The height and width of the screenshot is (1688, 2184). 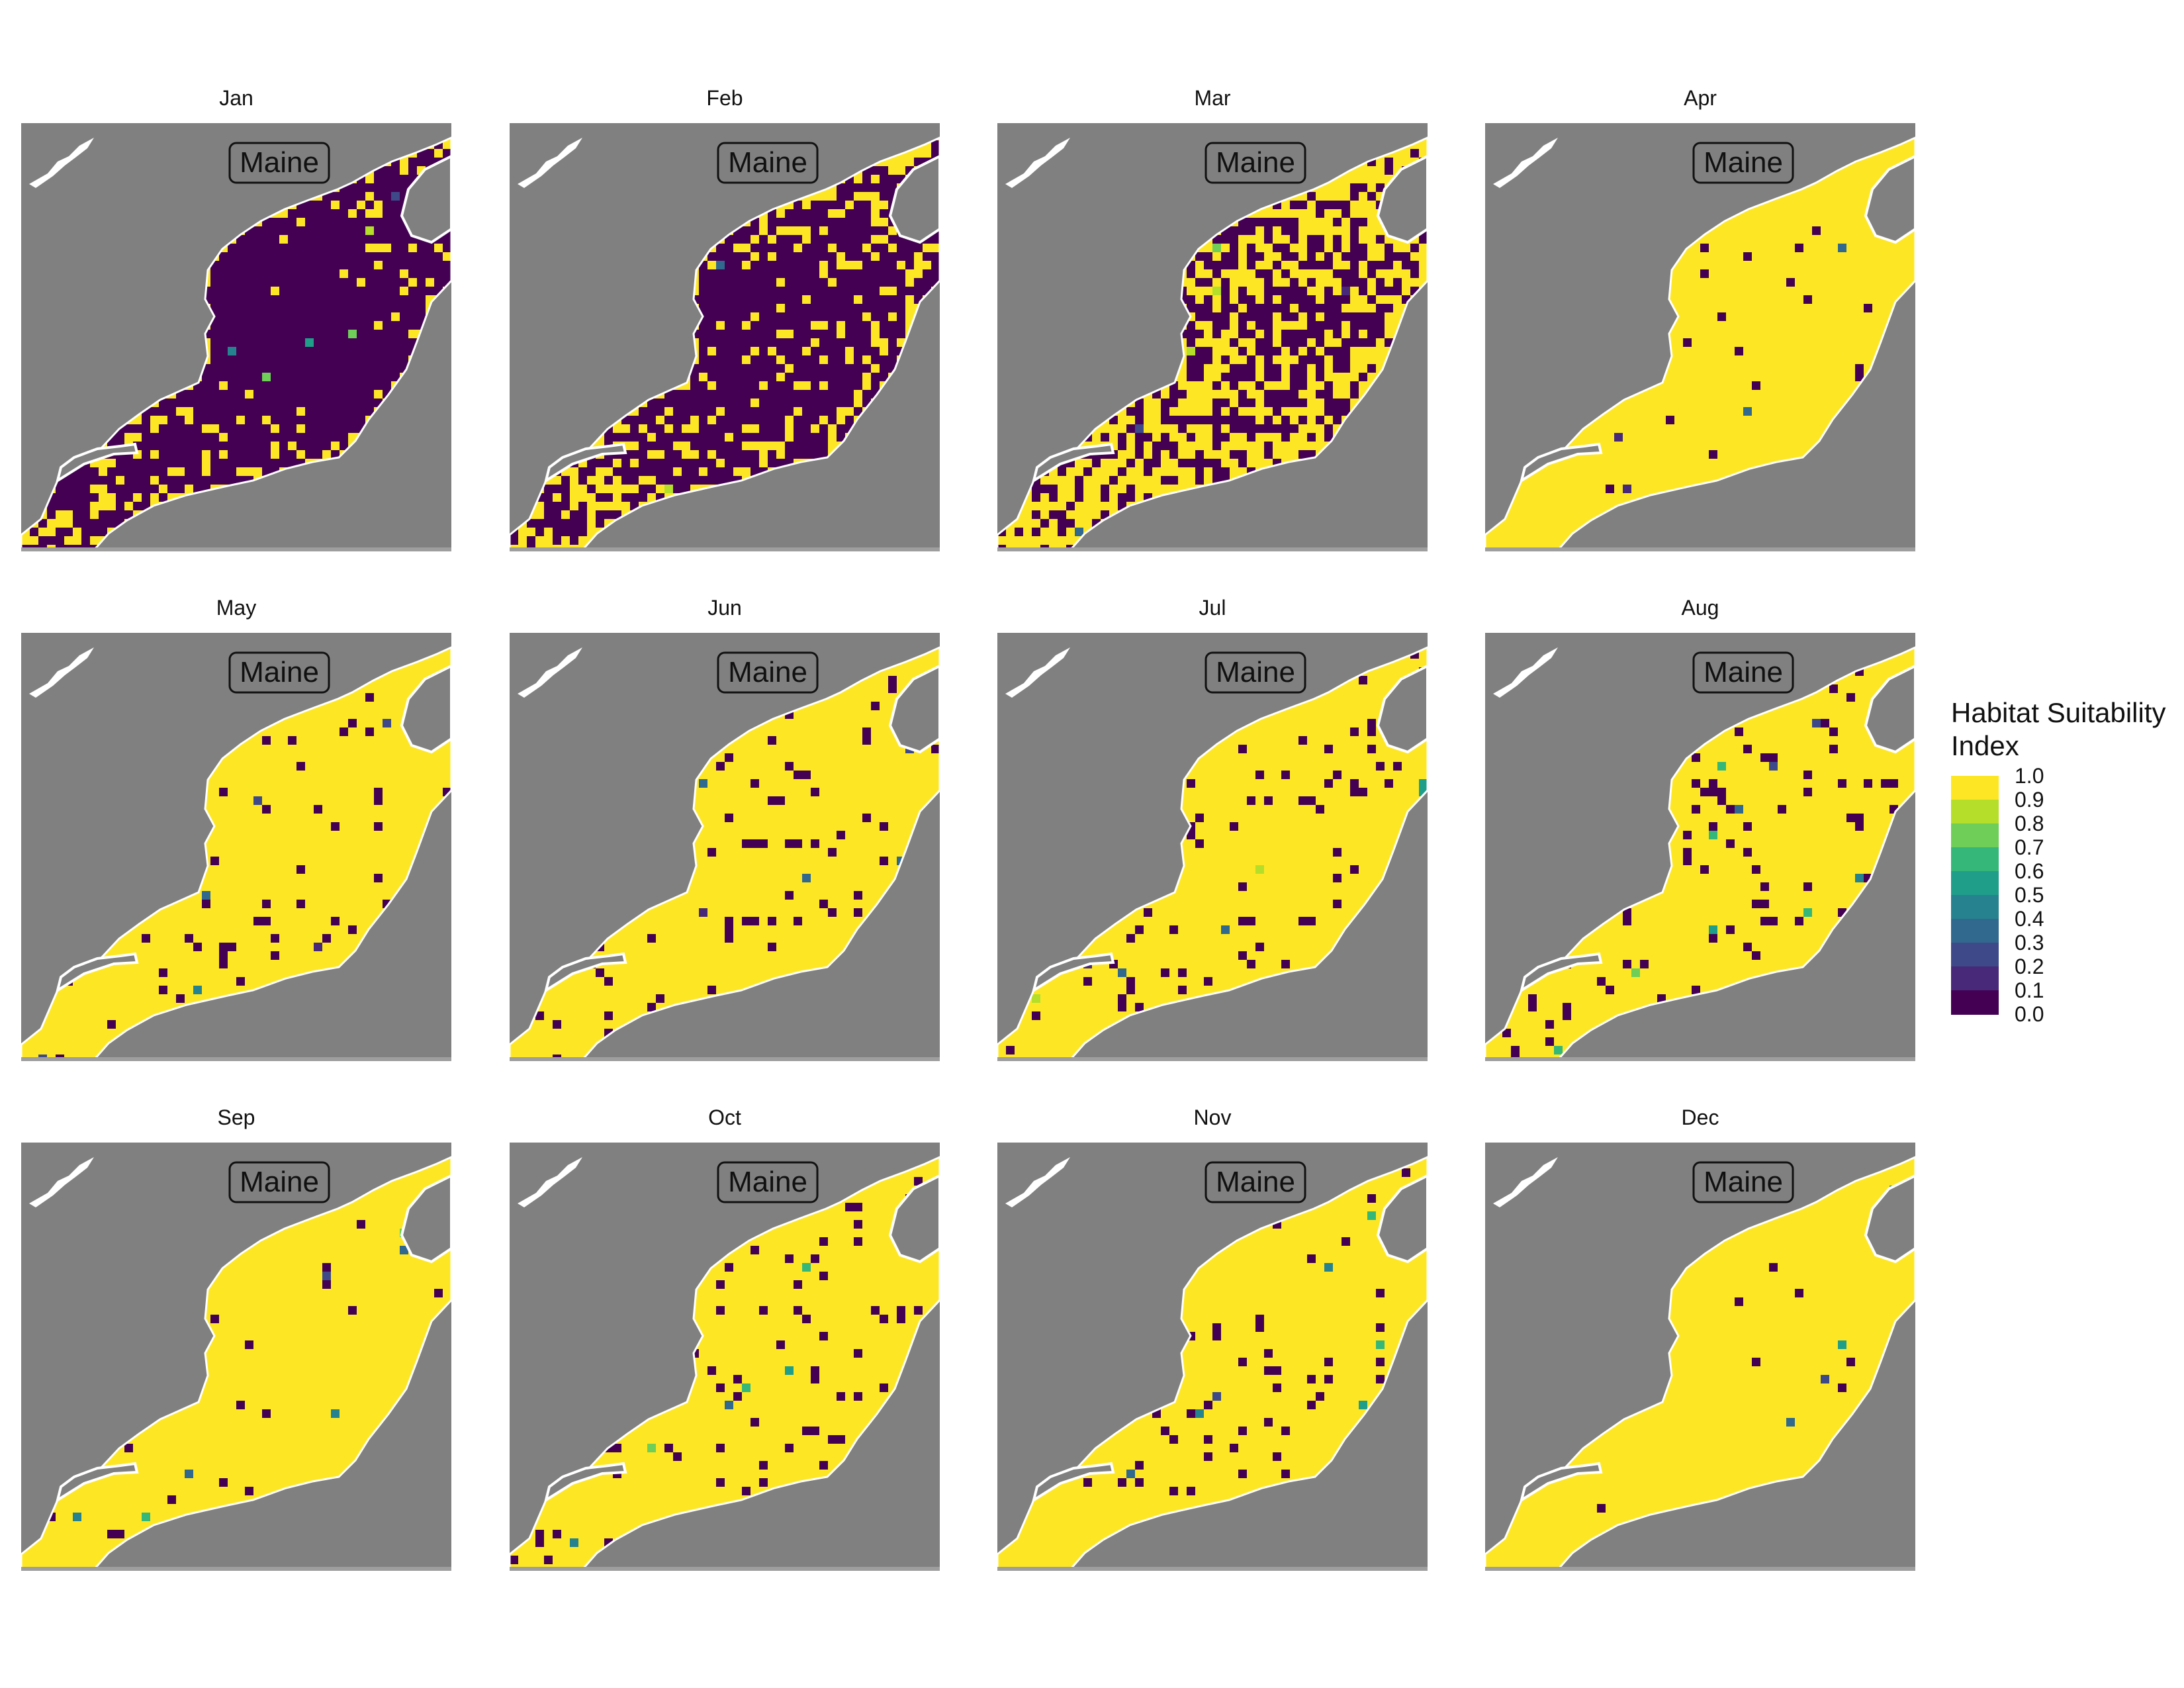 What do you see at coordinates (236, 608) in the screenshot?
I see `panel-title: May` at bounding box center [236, 608].